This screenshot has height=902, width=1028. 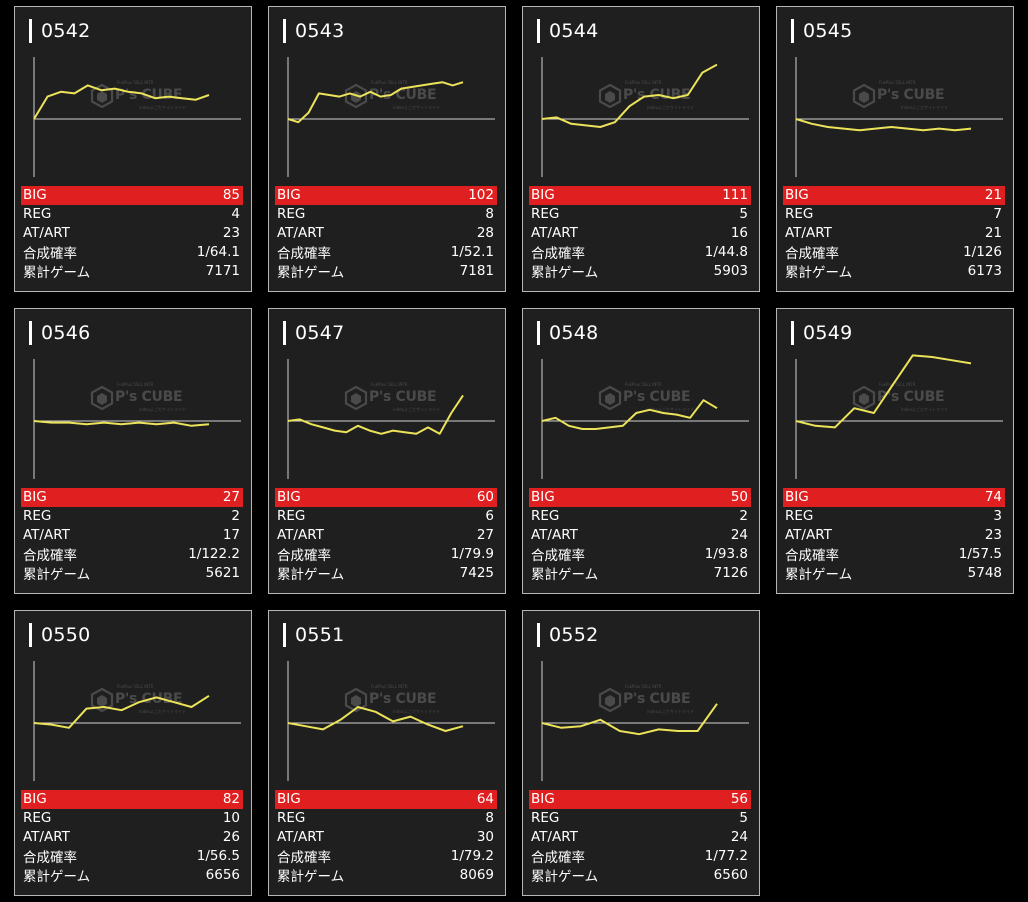 What do you see at coordinates (386, 516) in the screenshot?
I see `reg-row: REG 6` at bounding box center [386, 516].